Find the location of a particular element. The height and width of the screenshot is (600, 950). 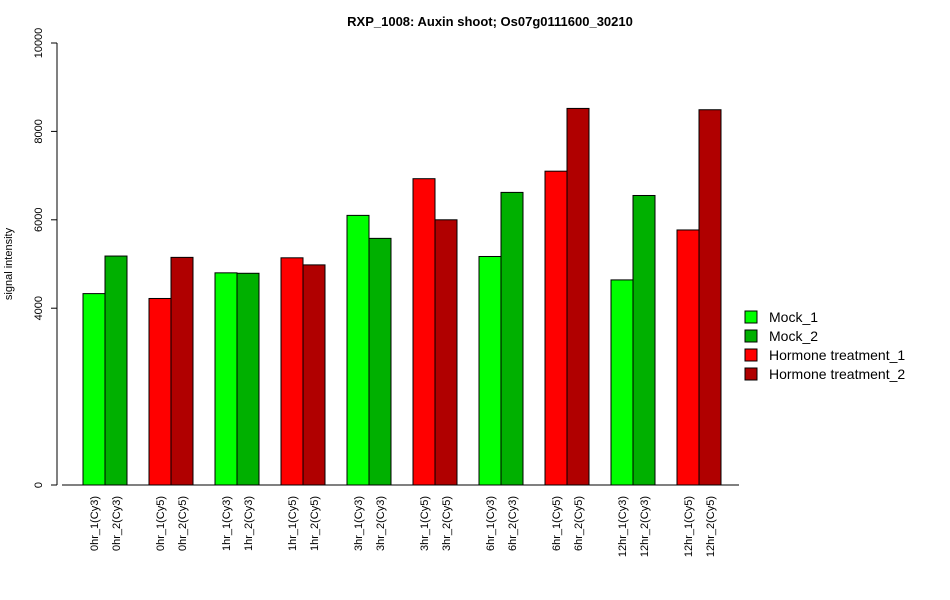

bar-1hr_1(Cy5) is located at coordinates (292, 371).